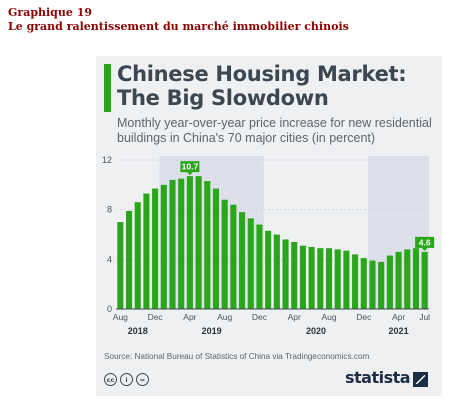 The height and width of the screenshot is (406, 460). I want to click on annotation-label: 10.7, so click(190, 167).